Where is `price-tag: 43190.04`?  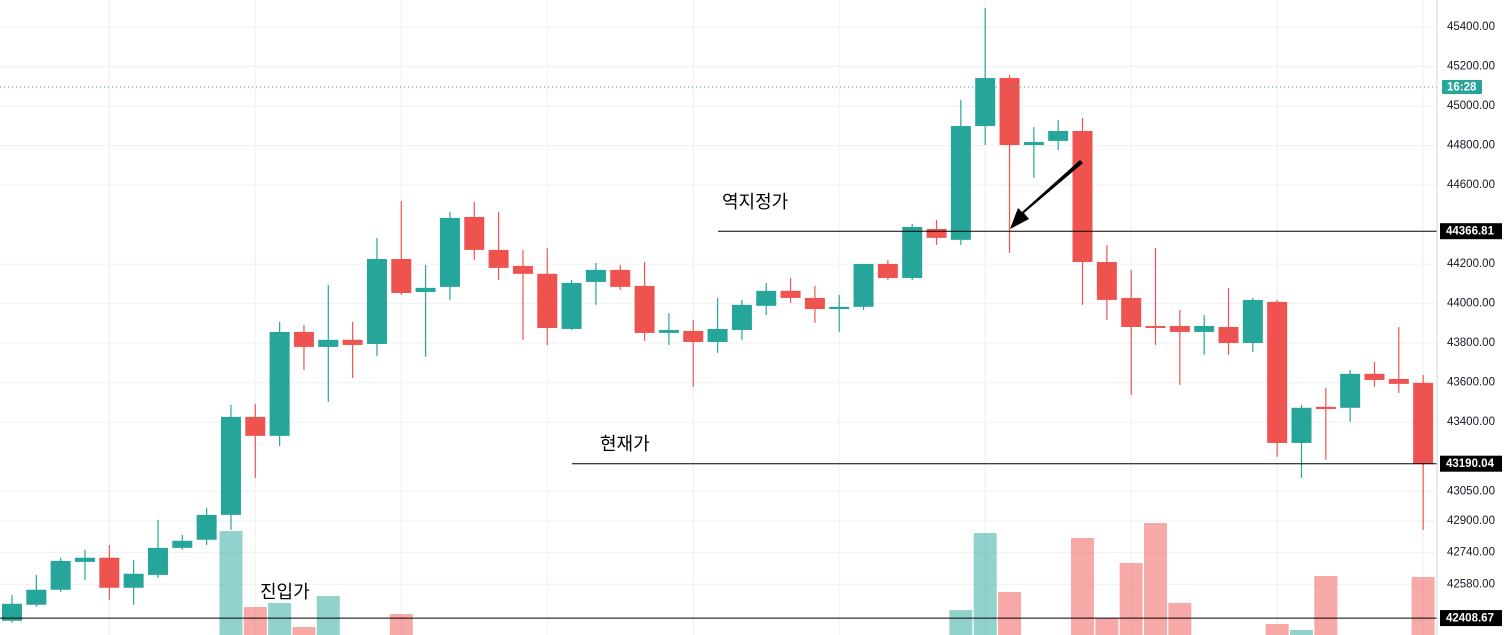 price-tag: 43190.04 is located at coordinates (1470, 464).